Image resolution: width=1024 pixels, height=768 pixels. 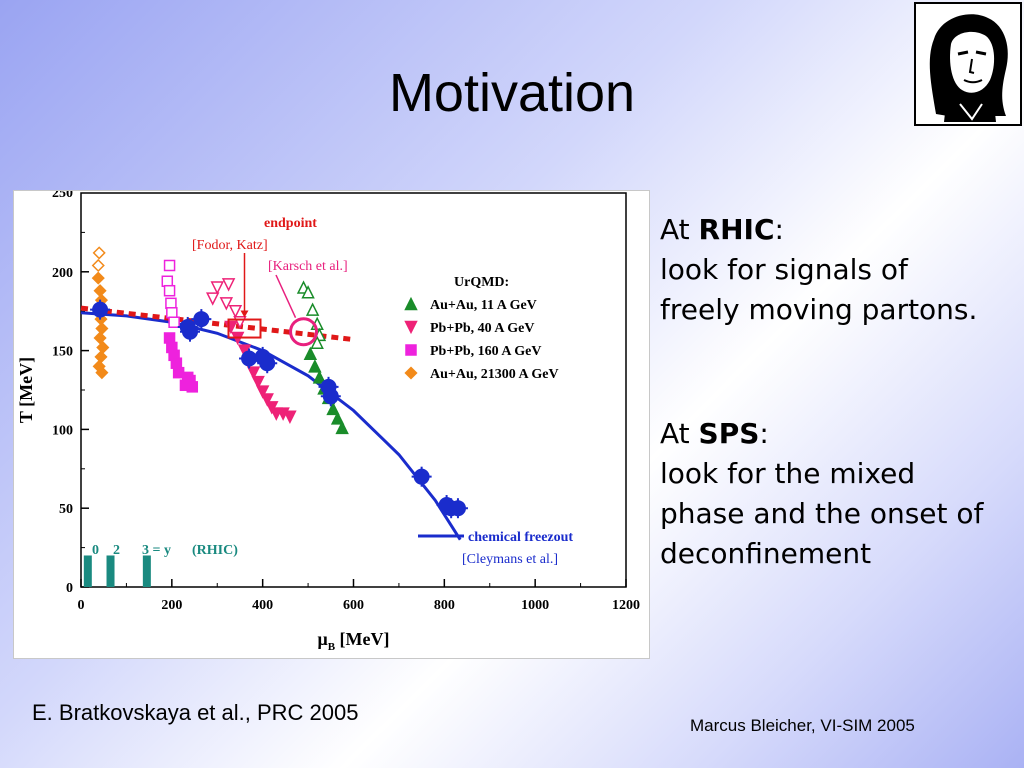 I want to click on lattice-line, so click(x=217, y=324).